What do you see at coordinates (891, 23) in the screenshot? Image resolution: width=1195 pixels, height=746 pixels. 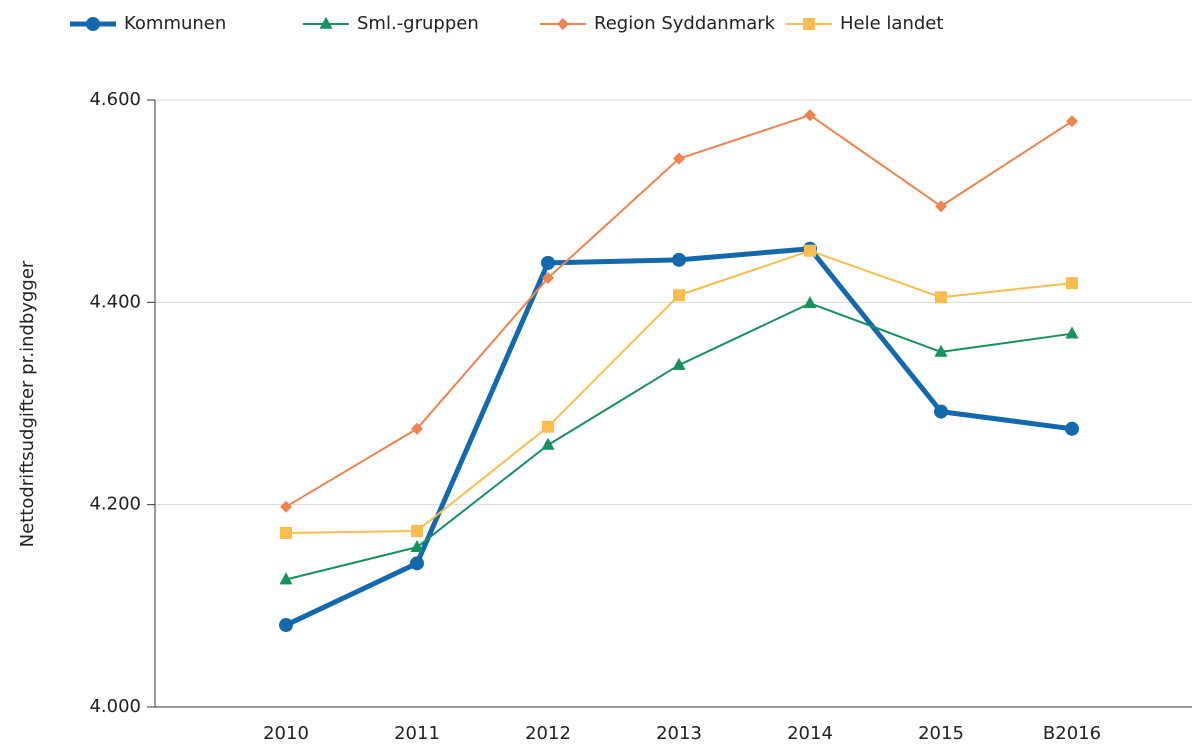 I see `legend-label: Hele landet` at bounding box center [891, 23].